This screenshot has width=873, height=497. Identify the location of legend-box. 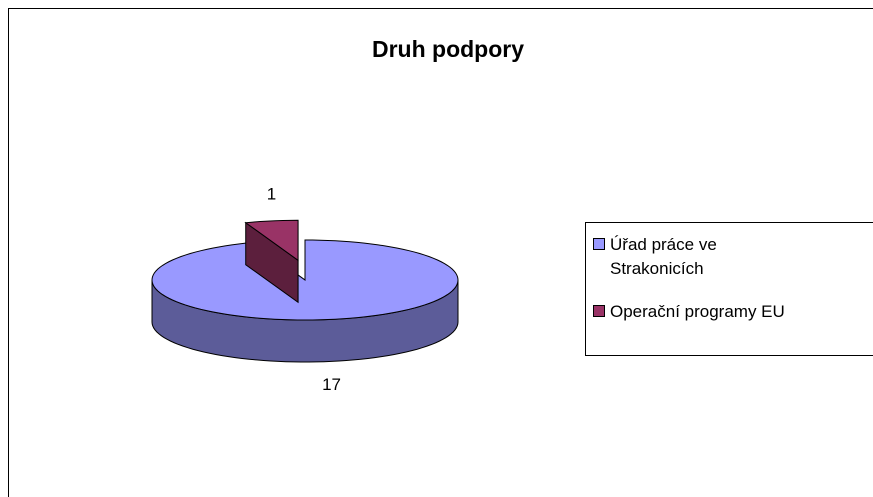
(729, 289).